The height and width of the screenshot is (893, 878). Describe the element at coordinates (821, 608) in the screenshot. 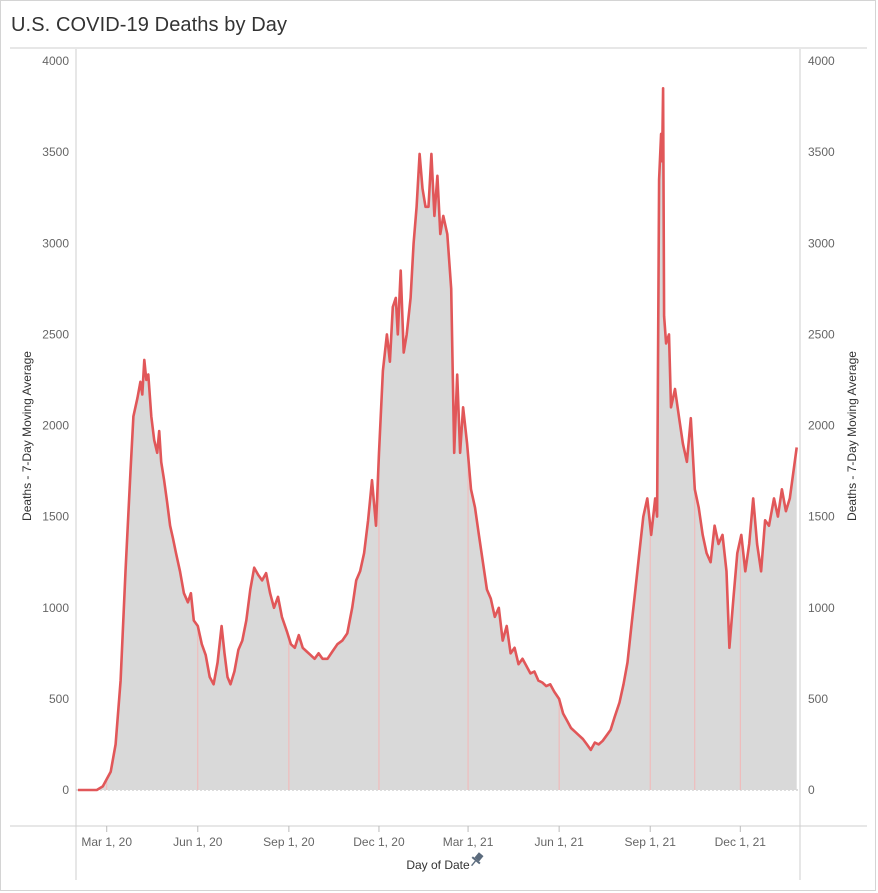

I see `y-tick-label-right: 1000` at that location.